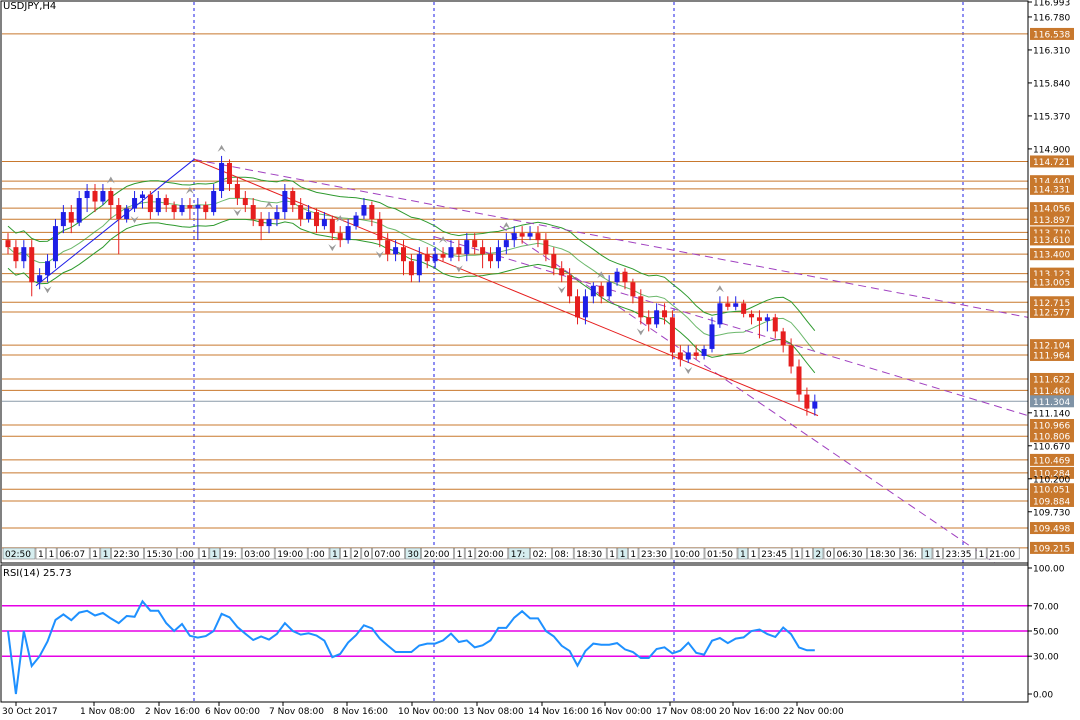 The height and width of the screenshot is (720, 1080). I want to click on price-level-label: 114.440, so click(1051, 183).